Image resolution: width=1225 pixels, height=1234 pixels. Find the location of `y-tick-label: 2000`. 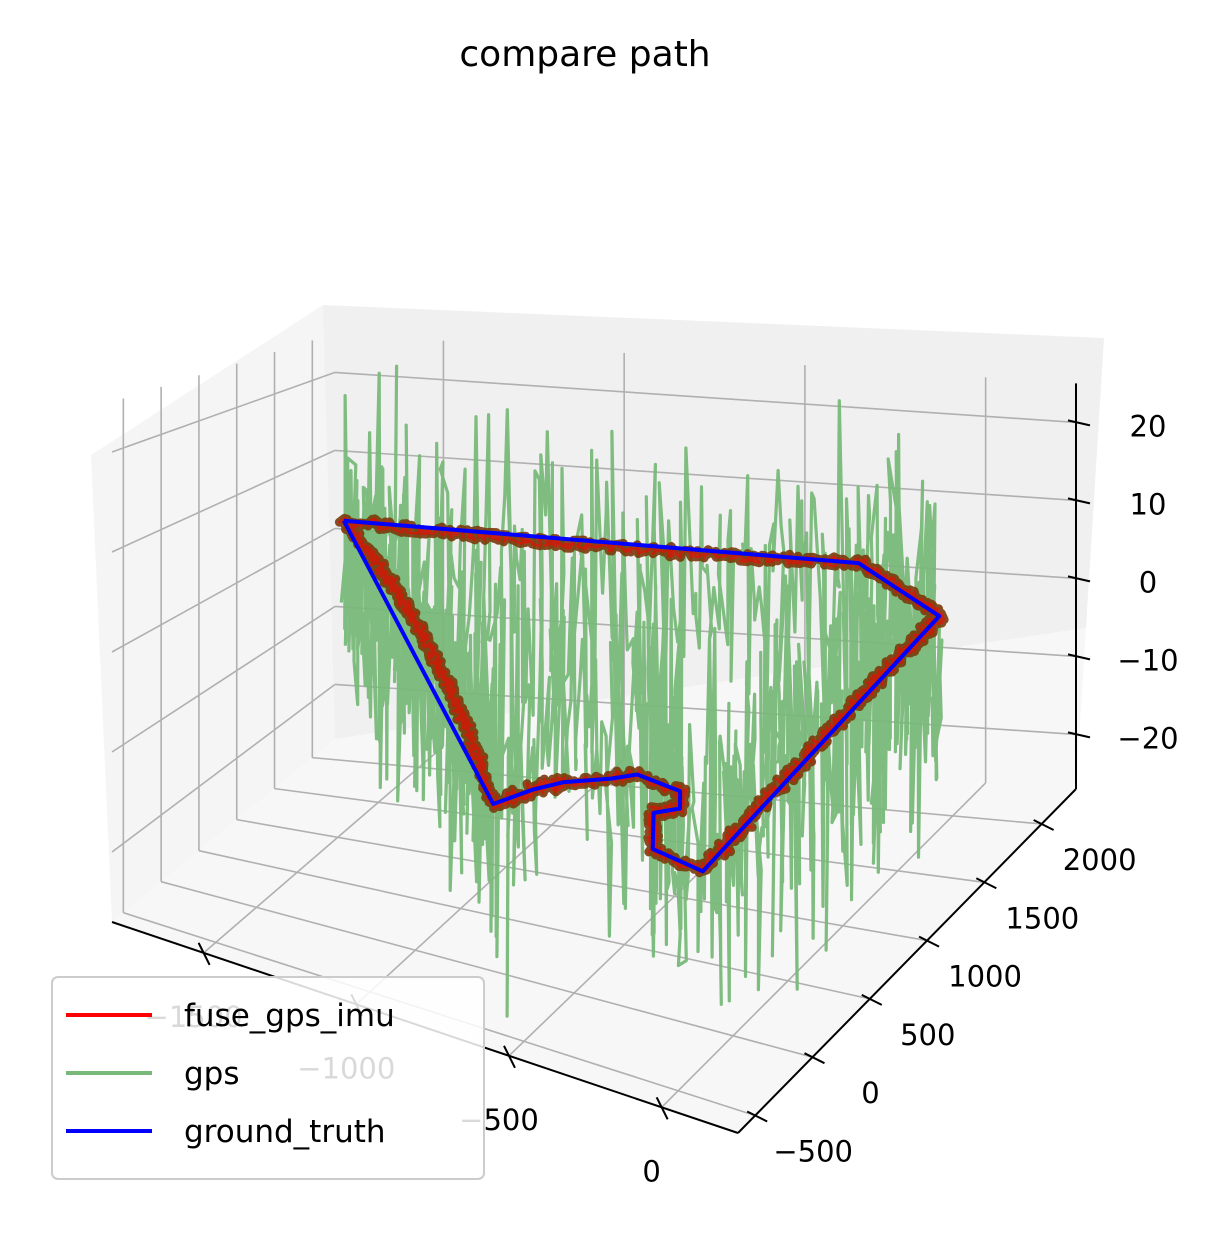

y-tick-label: 2000 is located at coordinates (1100, 860).